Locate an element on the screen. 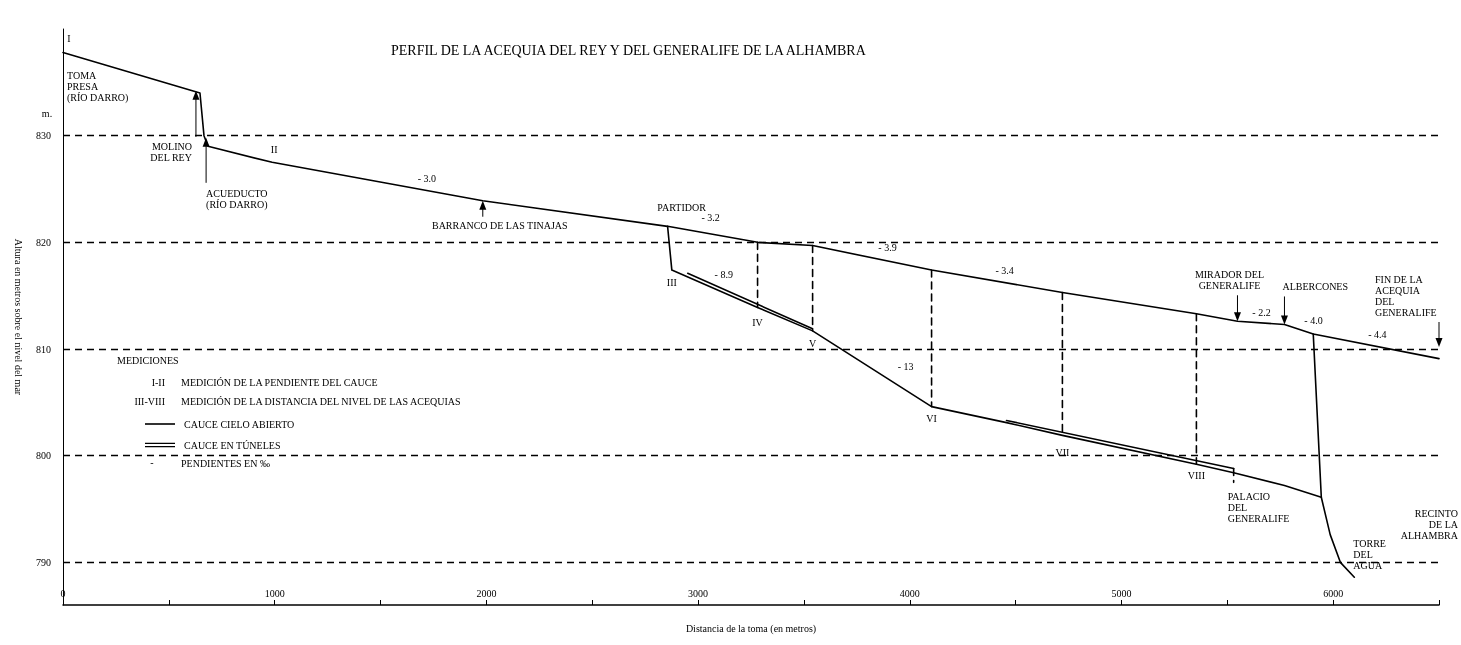 The height and width of the screenshot is (645, 1461). annotation: - 3.4 is located at coordinates (1004, 270).